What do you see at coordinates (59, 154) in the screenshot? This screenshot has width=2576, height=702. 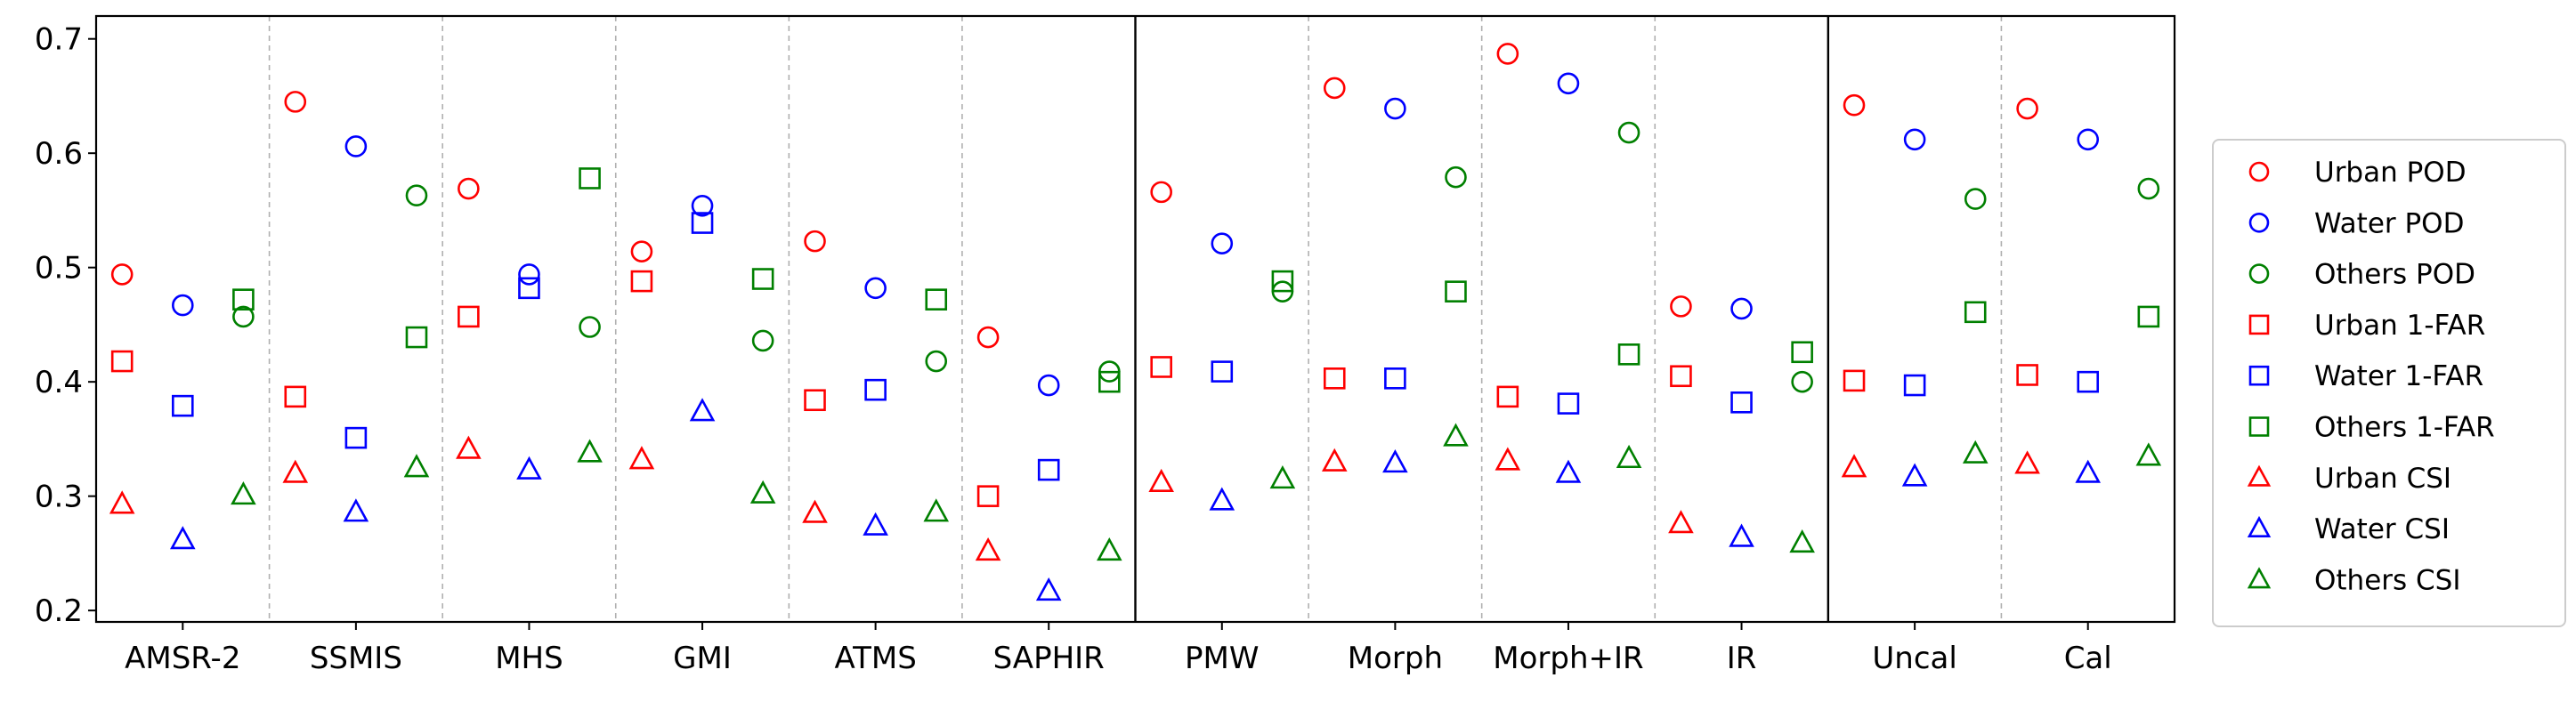 I see `y-tick-label: 0.6` at bounding box center [59, 154].